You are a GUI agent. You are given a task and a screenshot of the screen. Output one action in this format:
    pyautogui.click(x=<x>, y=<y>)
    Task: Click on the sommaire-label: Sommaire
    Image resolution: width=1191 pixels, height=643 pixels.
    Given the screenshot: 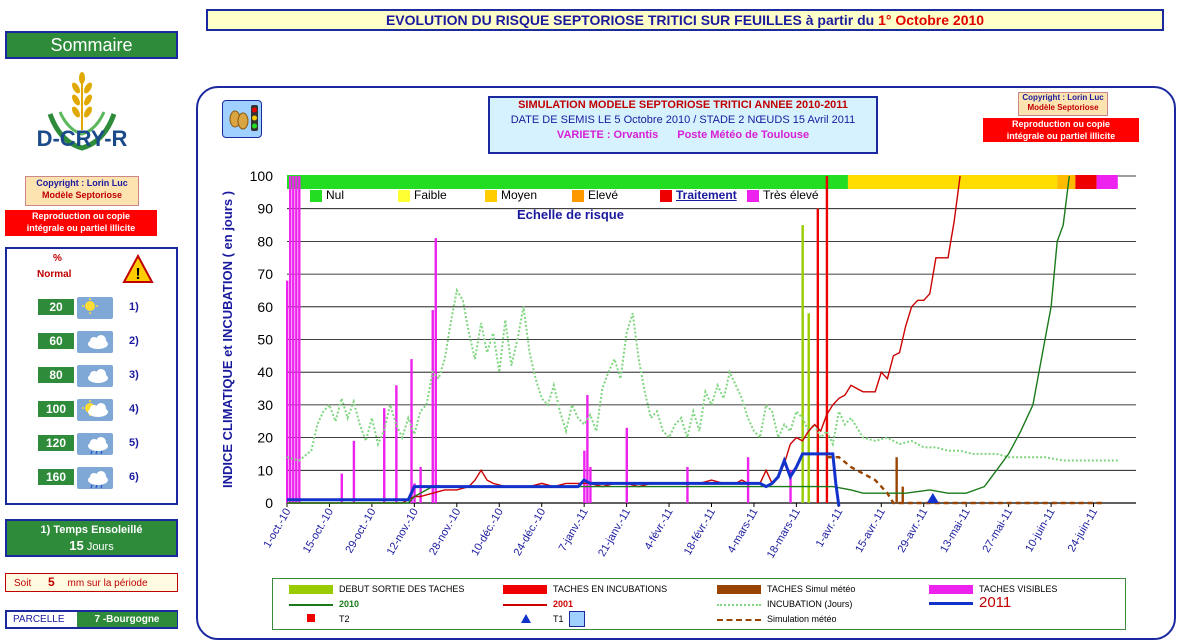 What is the action you would take?
    pyautogui.click(x=91, y=45)
    